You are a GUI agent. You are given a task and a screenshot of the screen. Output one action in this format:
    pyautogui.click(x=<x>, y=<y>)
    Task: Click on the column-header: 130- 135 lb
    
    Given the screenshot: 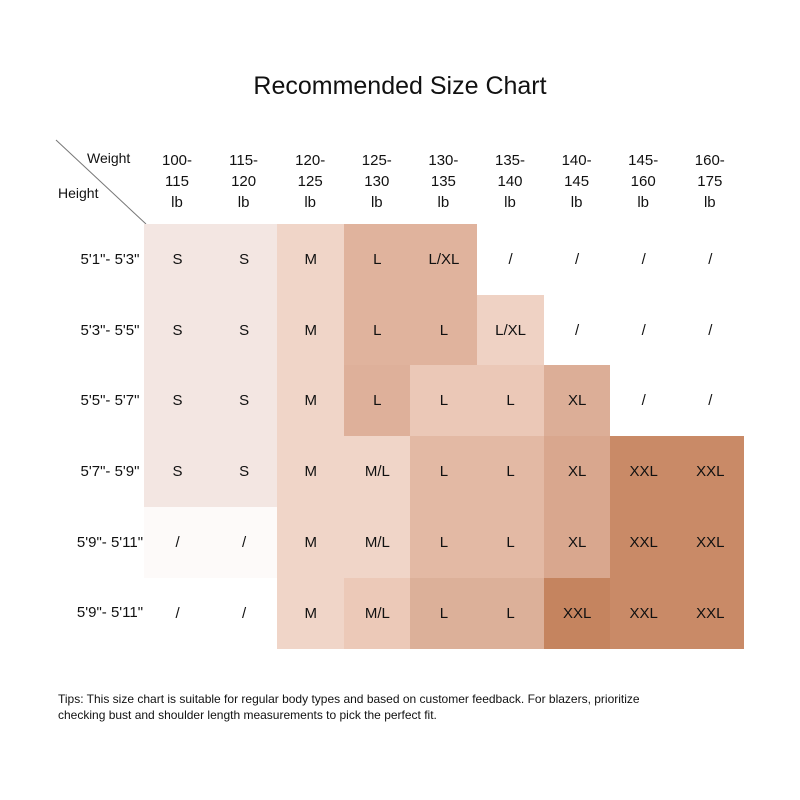 What is the action you would take?
    pyautogui.click(x=443, y=181)
    